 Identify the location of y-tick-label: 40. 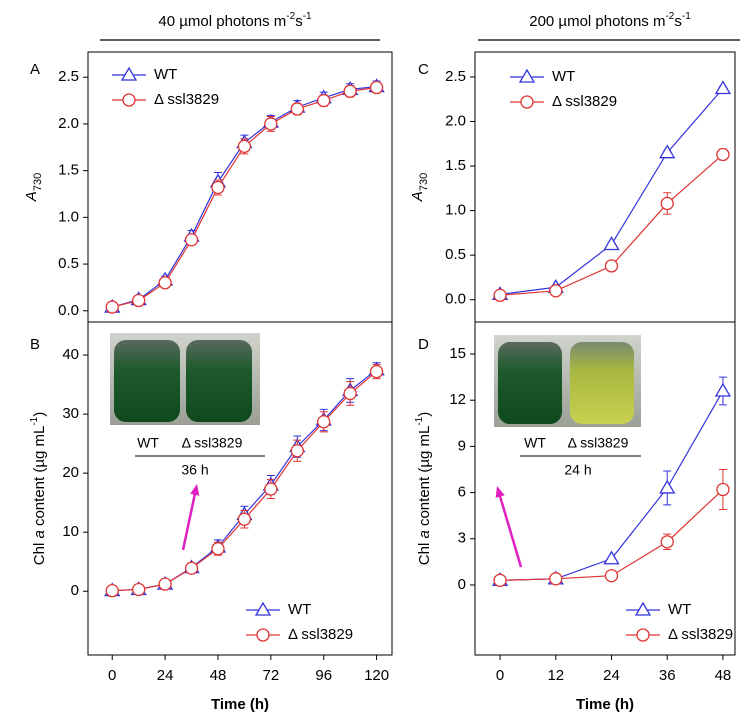
(70, 354).